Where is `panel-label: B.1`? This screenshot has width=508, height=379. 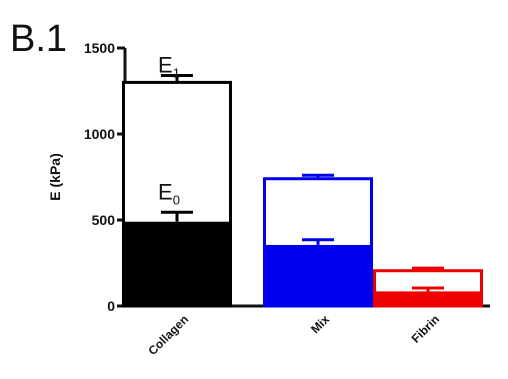
panel-label: B.1 is located at coordinates (39, 39).